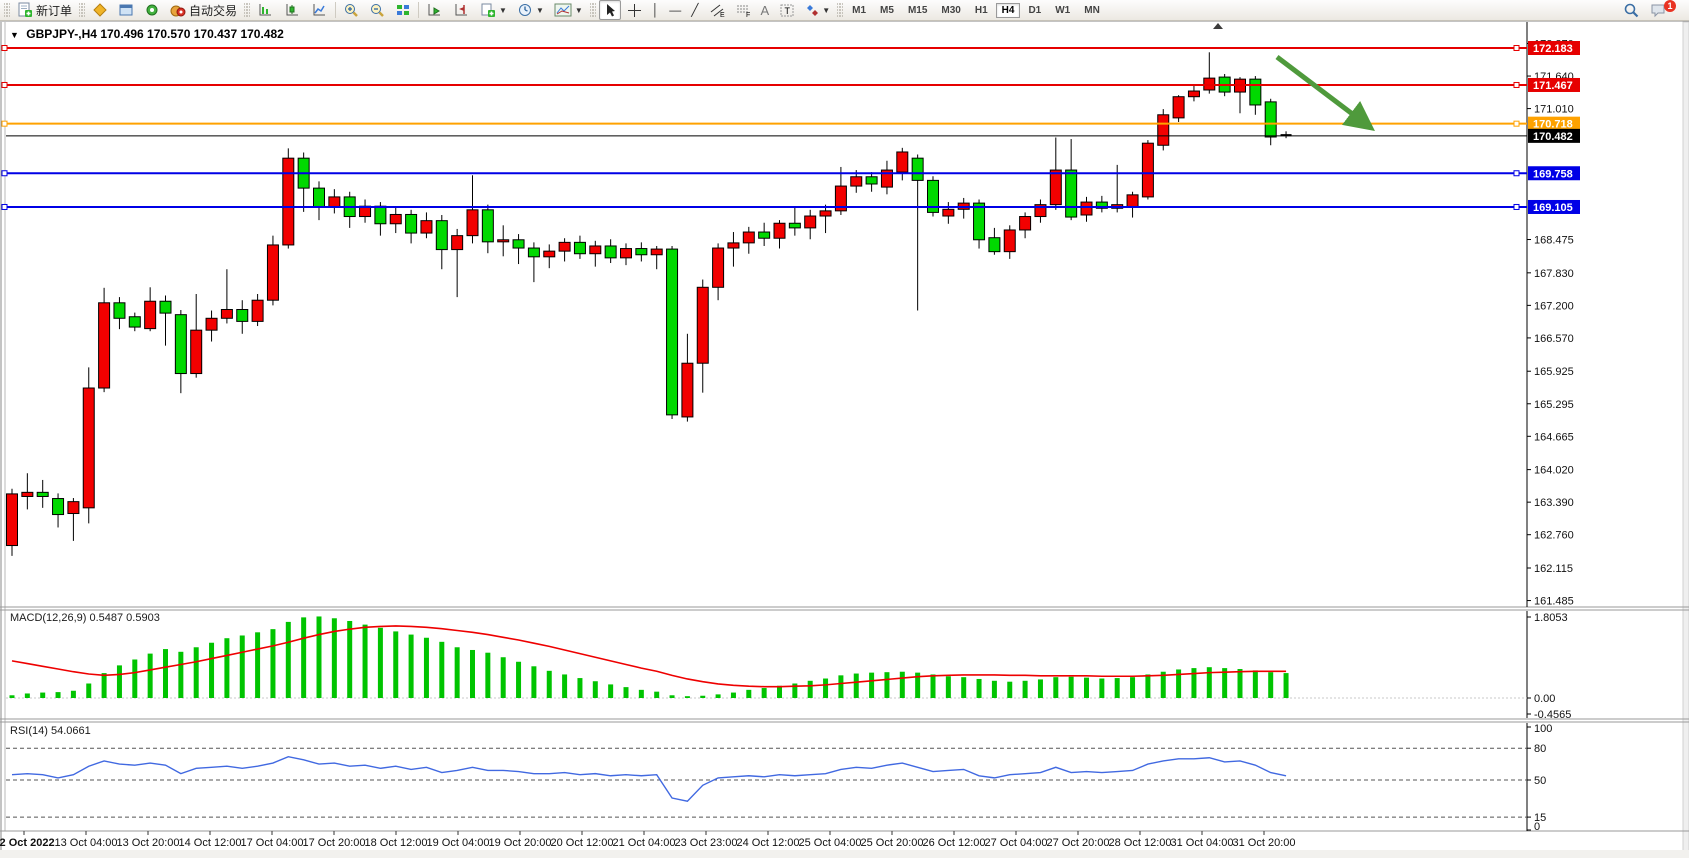 The width and height of the screenshot is (1689, 858). Describe the element at coordinates (1554, 241) in the screenshot. I see `price-tick-label: 168.475` at that location.